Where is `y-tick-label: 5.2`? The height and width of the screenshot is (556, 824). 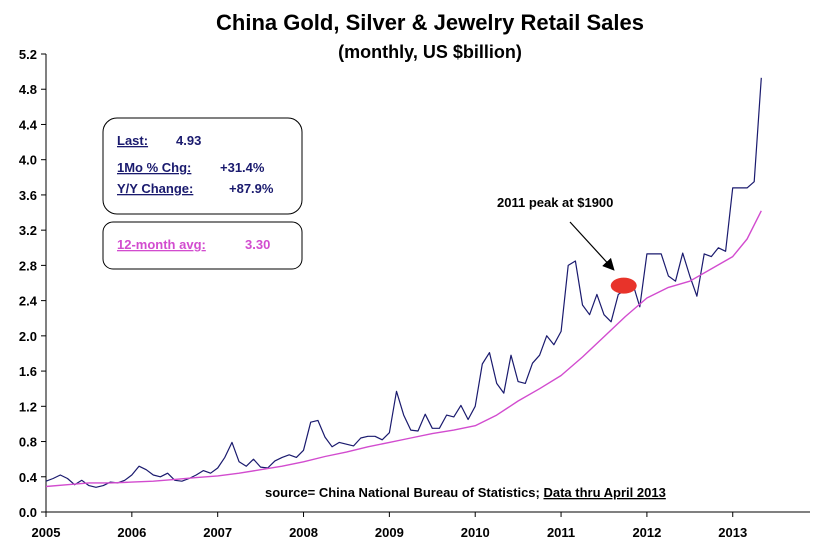
y-tick-label: 5.2 is located at coordinates (28, 54).